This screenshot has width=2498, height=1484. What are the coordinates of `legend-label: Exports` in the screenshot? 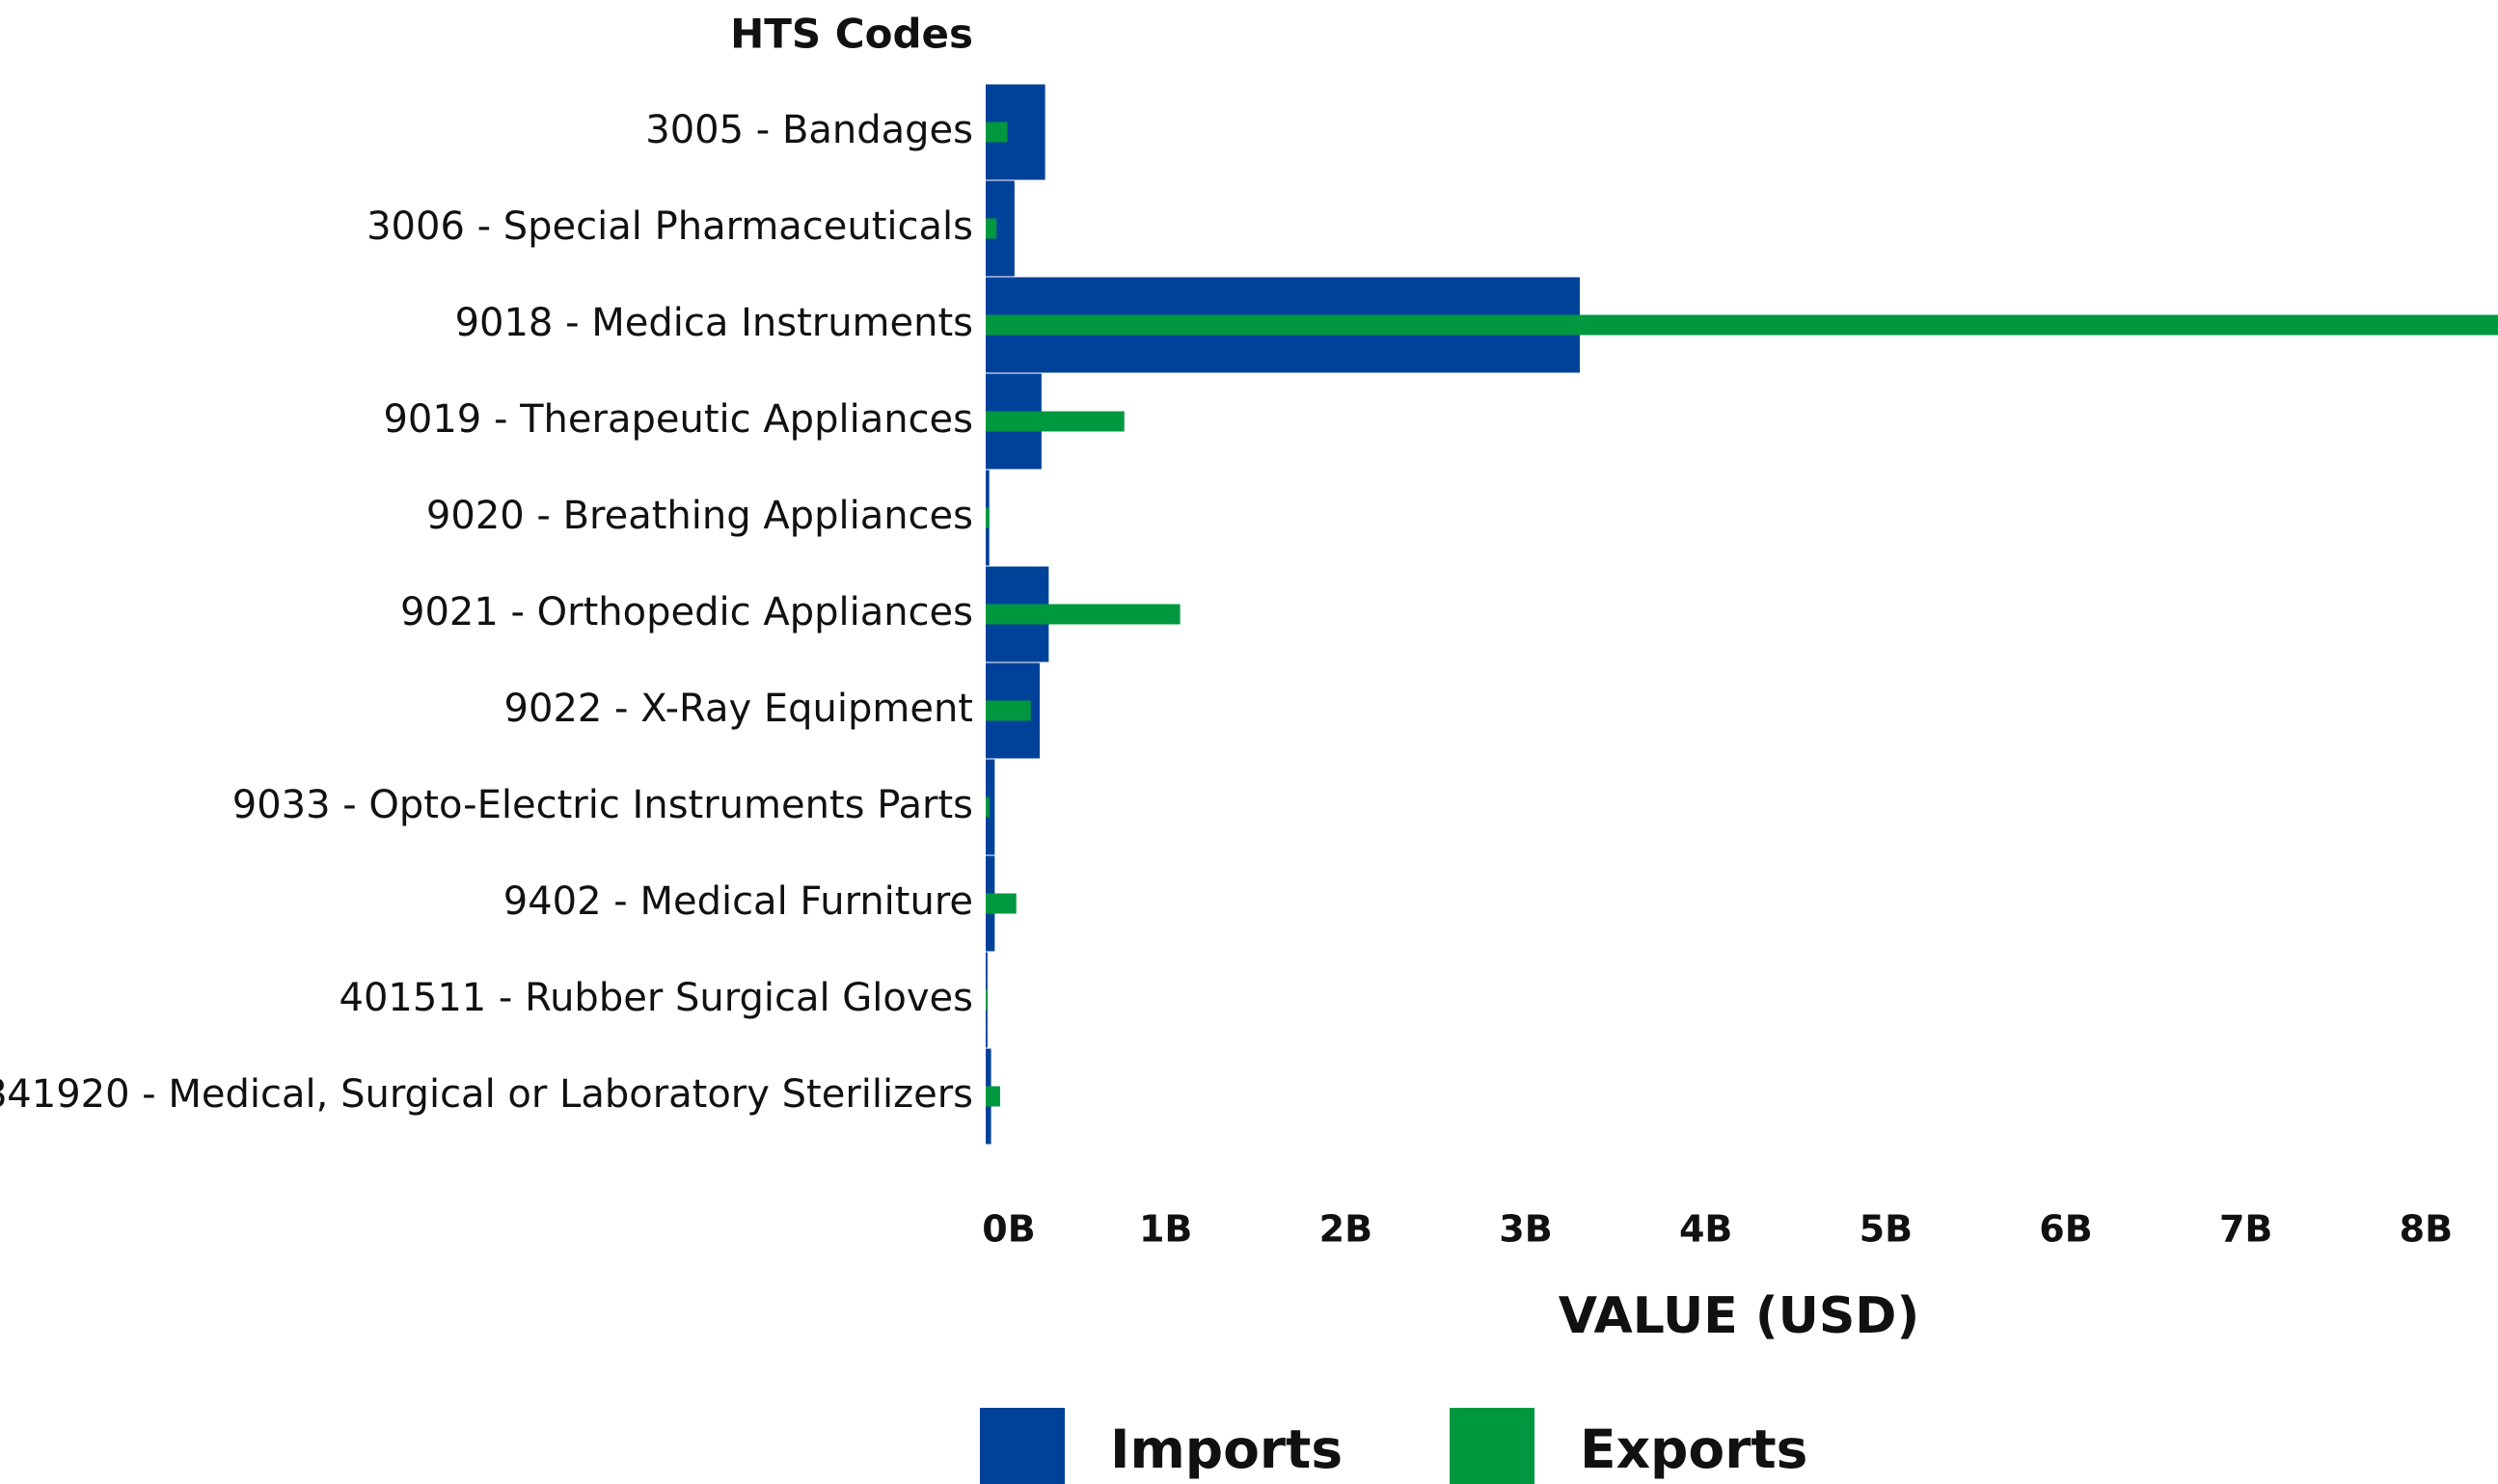 It's located at (1693, 1449).